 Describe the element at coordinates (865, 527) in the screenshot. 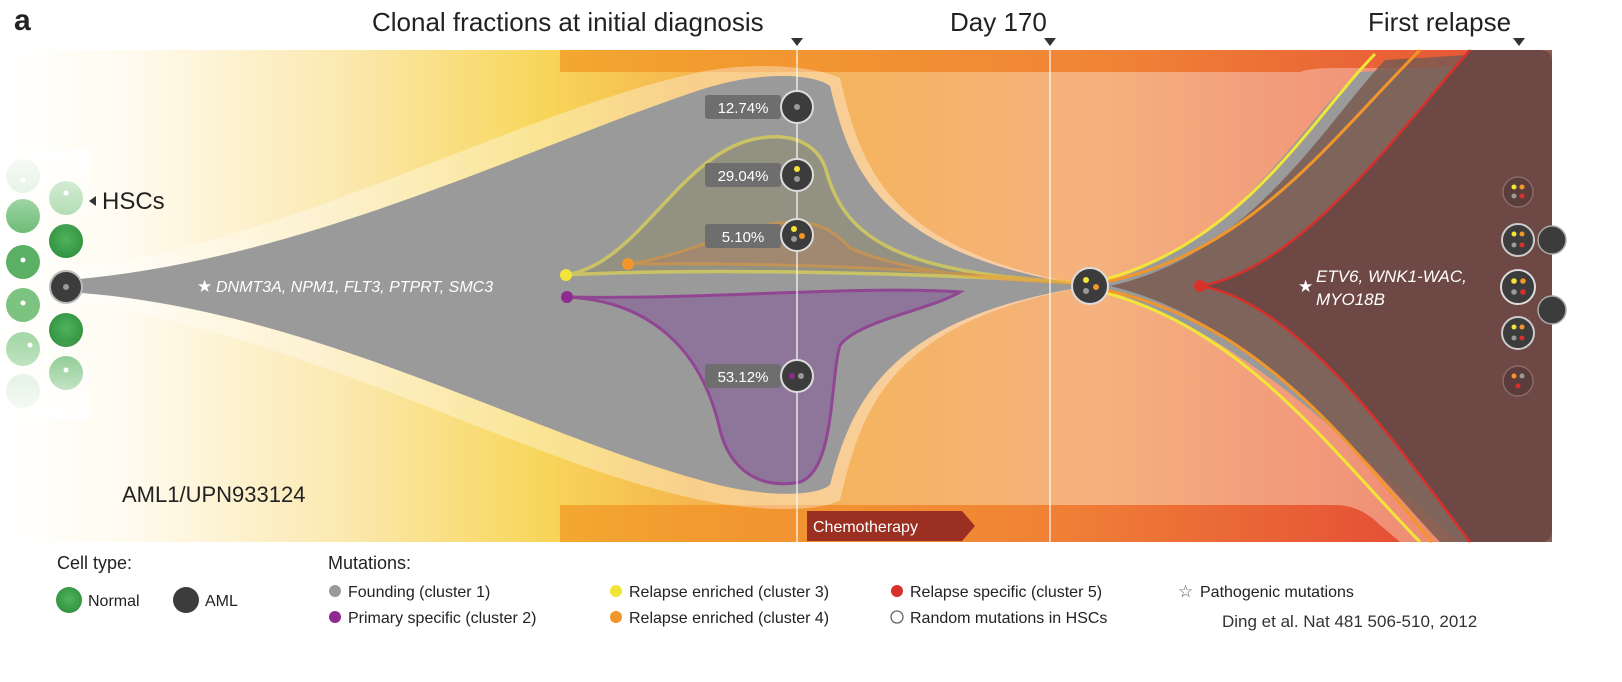

I see `chemotherapy-label: Chemotherapy` at that location.